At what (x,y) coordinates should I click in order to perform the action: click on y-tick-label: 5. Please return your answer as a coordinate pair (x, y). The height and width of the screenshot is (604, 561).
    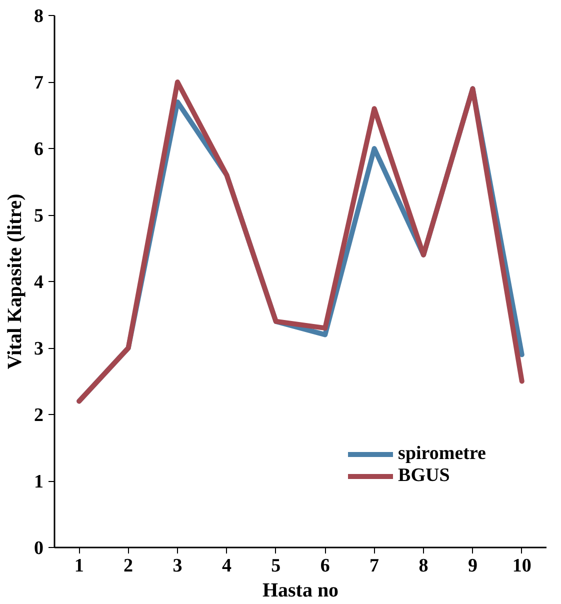
    Looking at the image, I should click on (39, 216).